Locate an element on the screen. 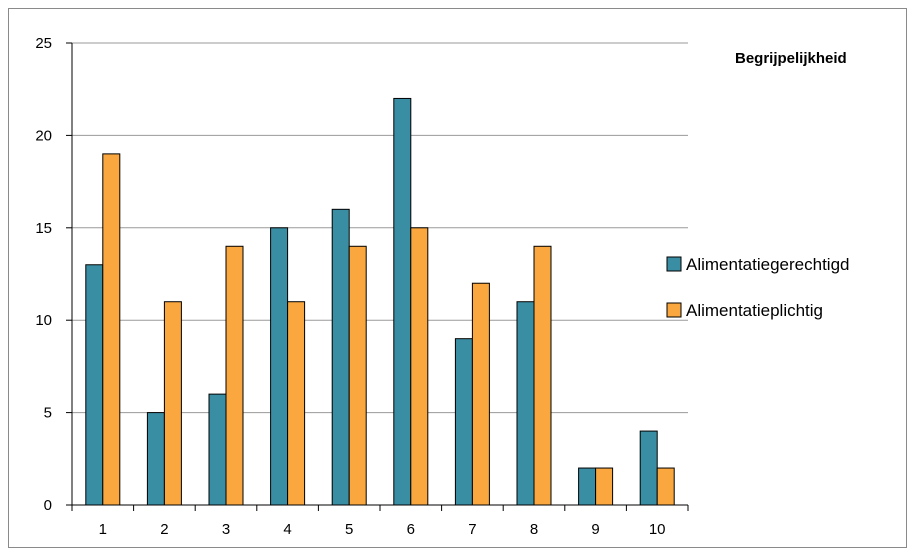 Image resolution: width=917 pixels, height=558 pixels. x-tick-label: 1 is located at coordinates (103, 529).